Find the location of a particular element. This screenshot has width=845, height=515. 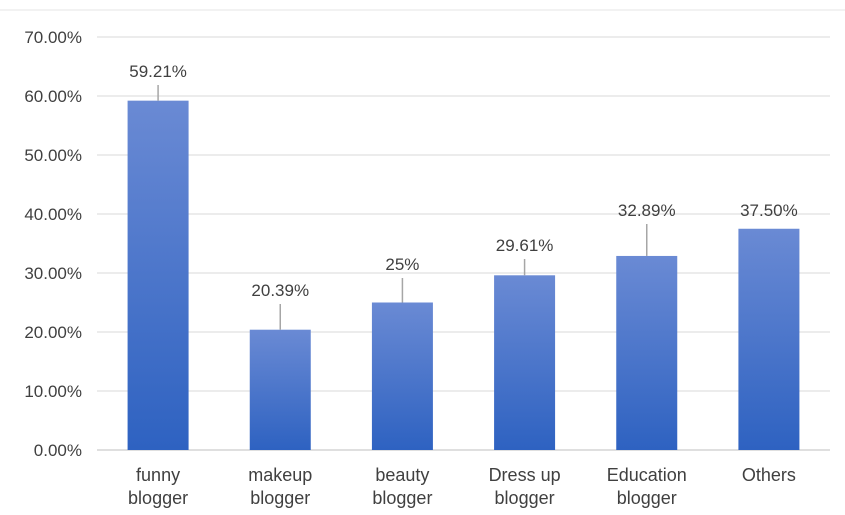

category-label: Others is located at coordinates (769, 475).